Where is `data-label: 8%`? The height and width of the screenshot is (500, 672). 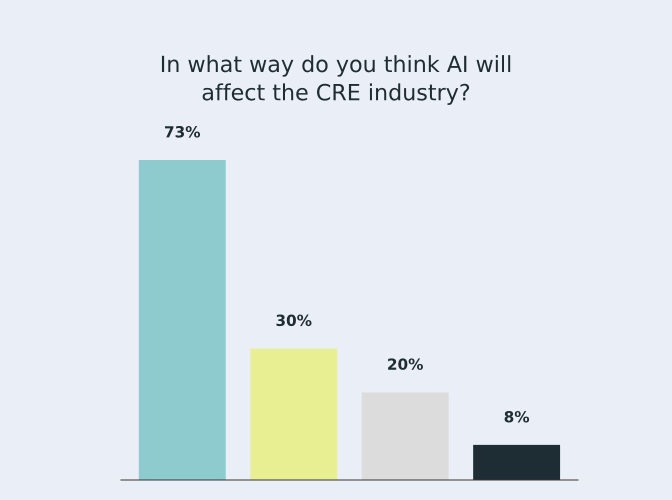
data-label: 8% is located at coordinates (517, 416).